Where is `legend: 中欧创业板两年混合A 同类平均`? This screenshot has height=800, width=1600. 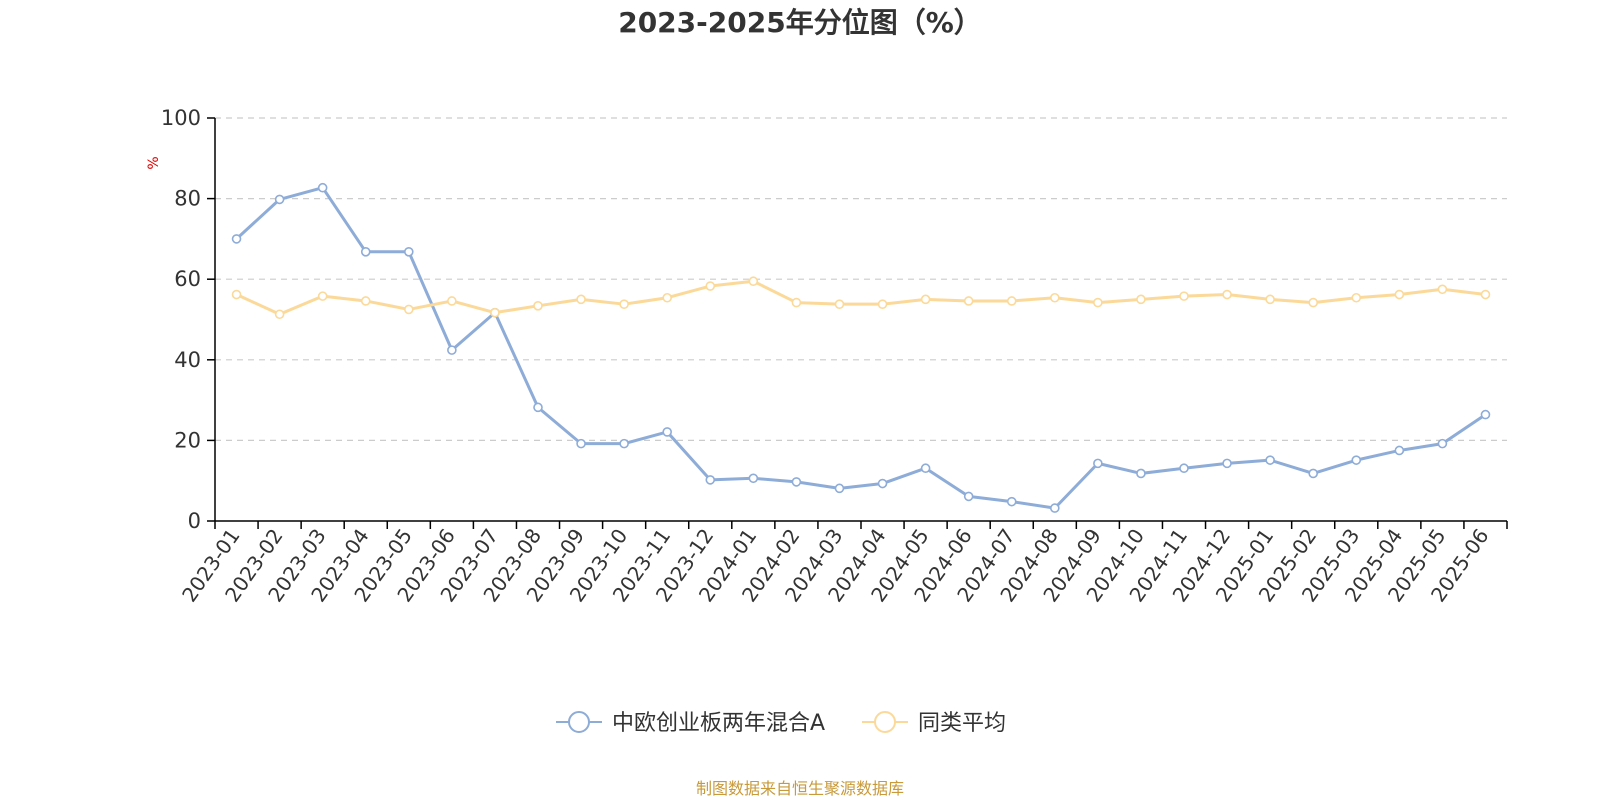
legend: 中欧创业板两年混合A 同类平均 is located at coordinates (781, 723).